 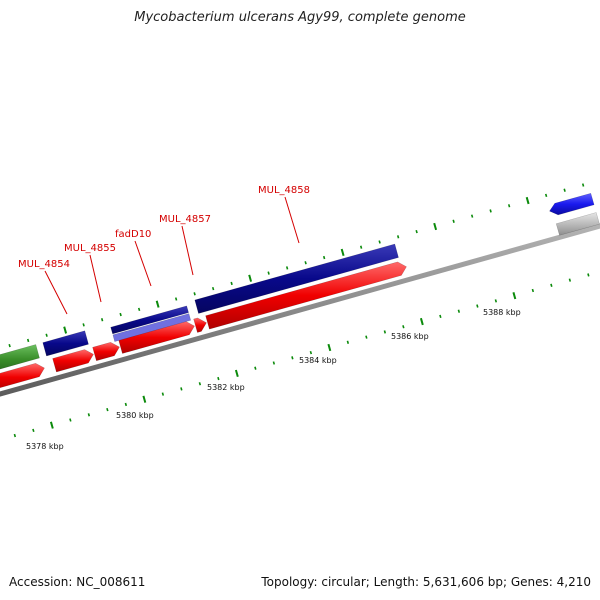 I want to click on feature-arrow-left, so click(x=572, y=204).